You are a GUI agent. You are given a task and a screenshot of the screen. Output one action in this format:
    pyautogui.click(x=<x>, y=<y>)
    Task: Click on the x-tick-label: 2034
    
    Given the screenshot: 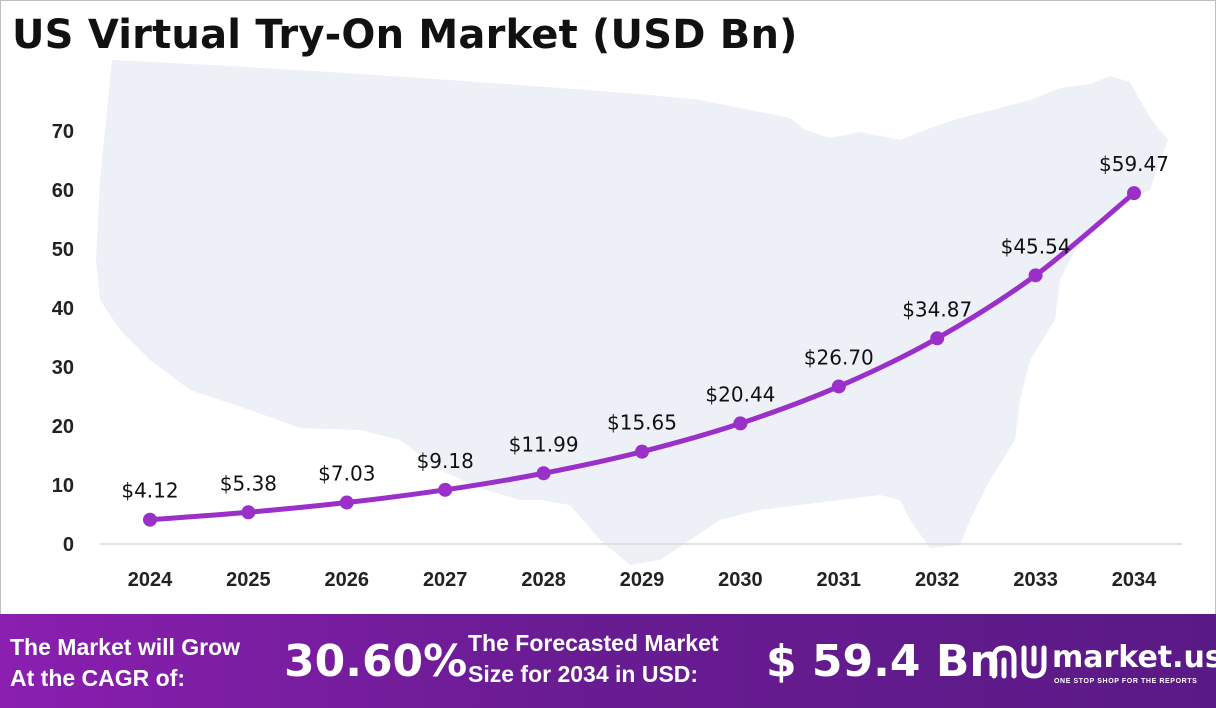 What is the action you would take?
    pyautogui.click(x=1134, y=580)
    